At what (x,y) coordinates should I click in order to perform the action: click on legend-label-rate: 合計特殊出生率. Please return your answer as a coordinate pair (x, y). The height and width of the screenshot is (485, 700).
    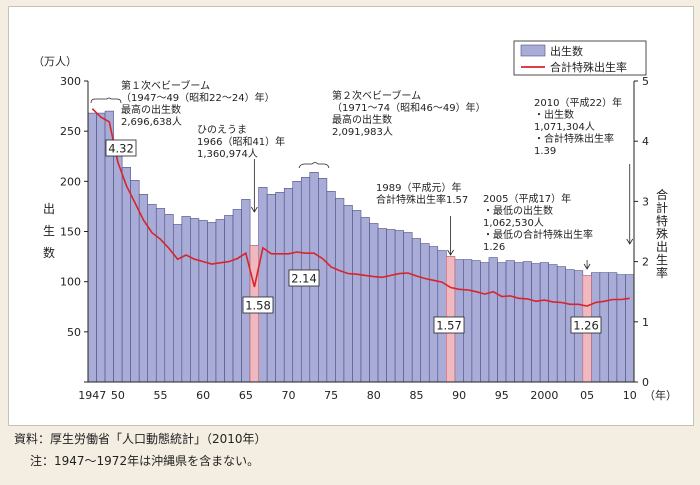
    Looking at the image, I should click on (588, 67).